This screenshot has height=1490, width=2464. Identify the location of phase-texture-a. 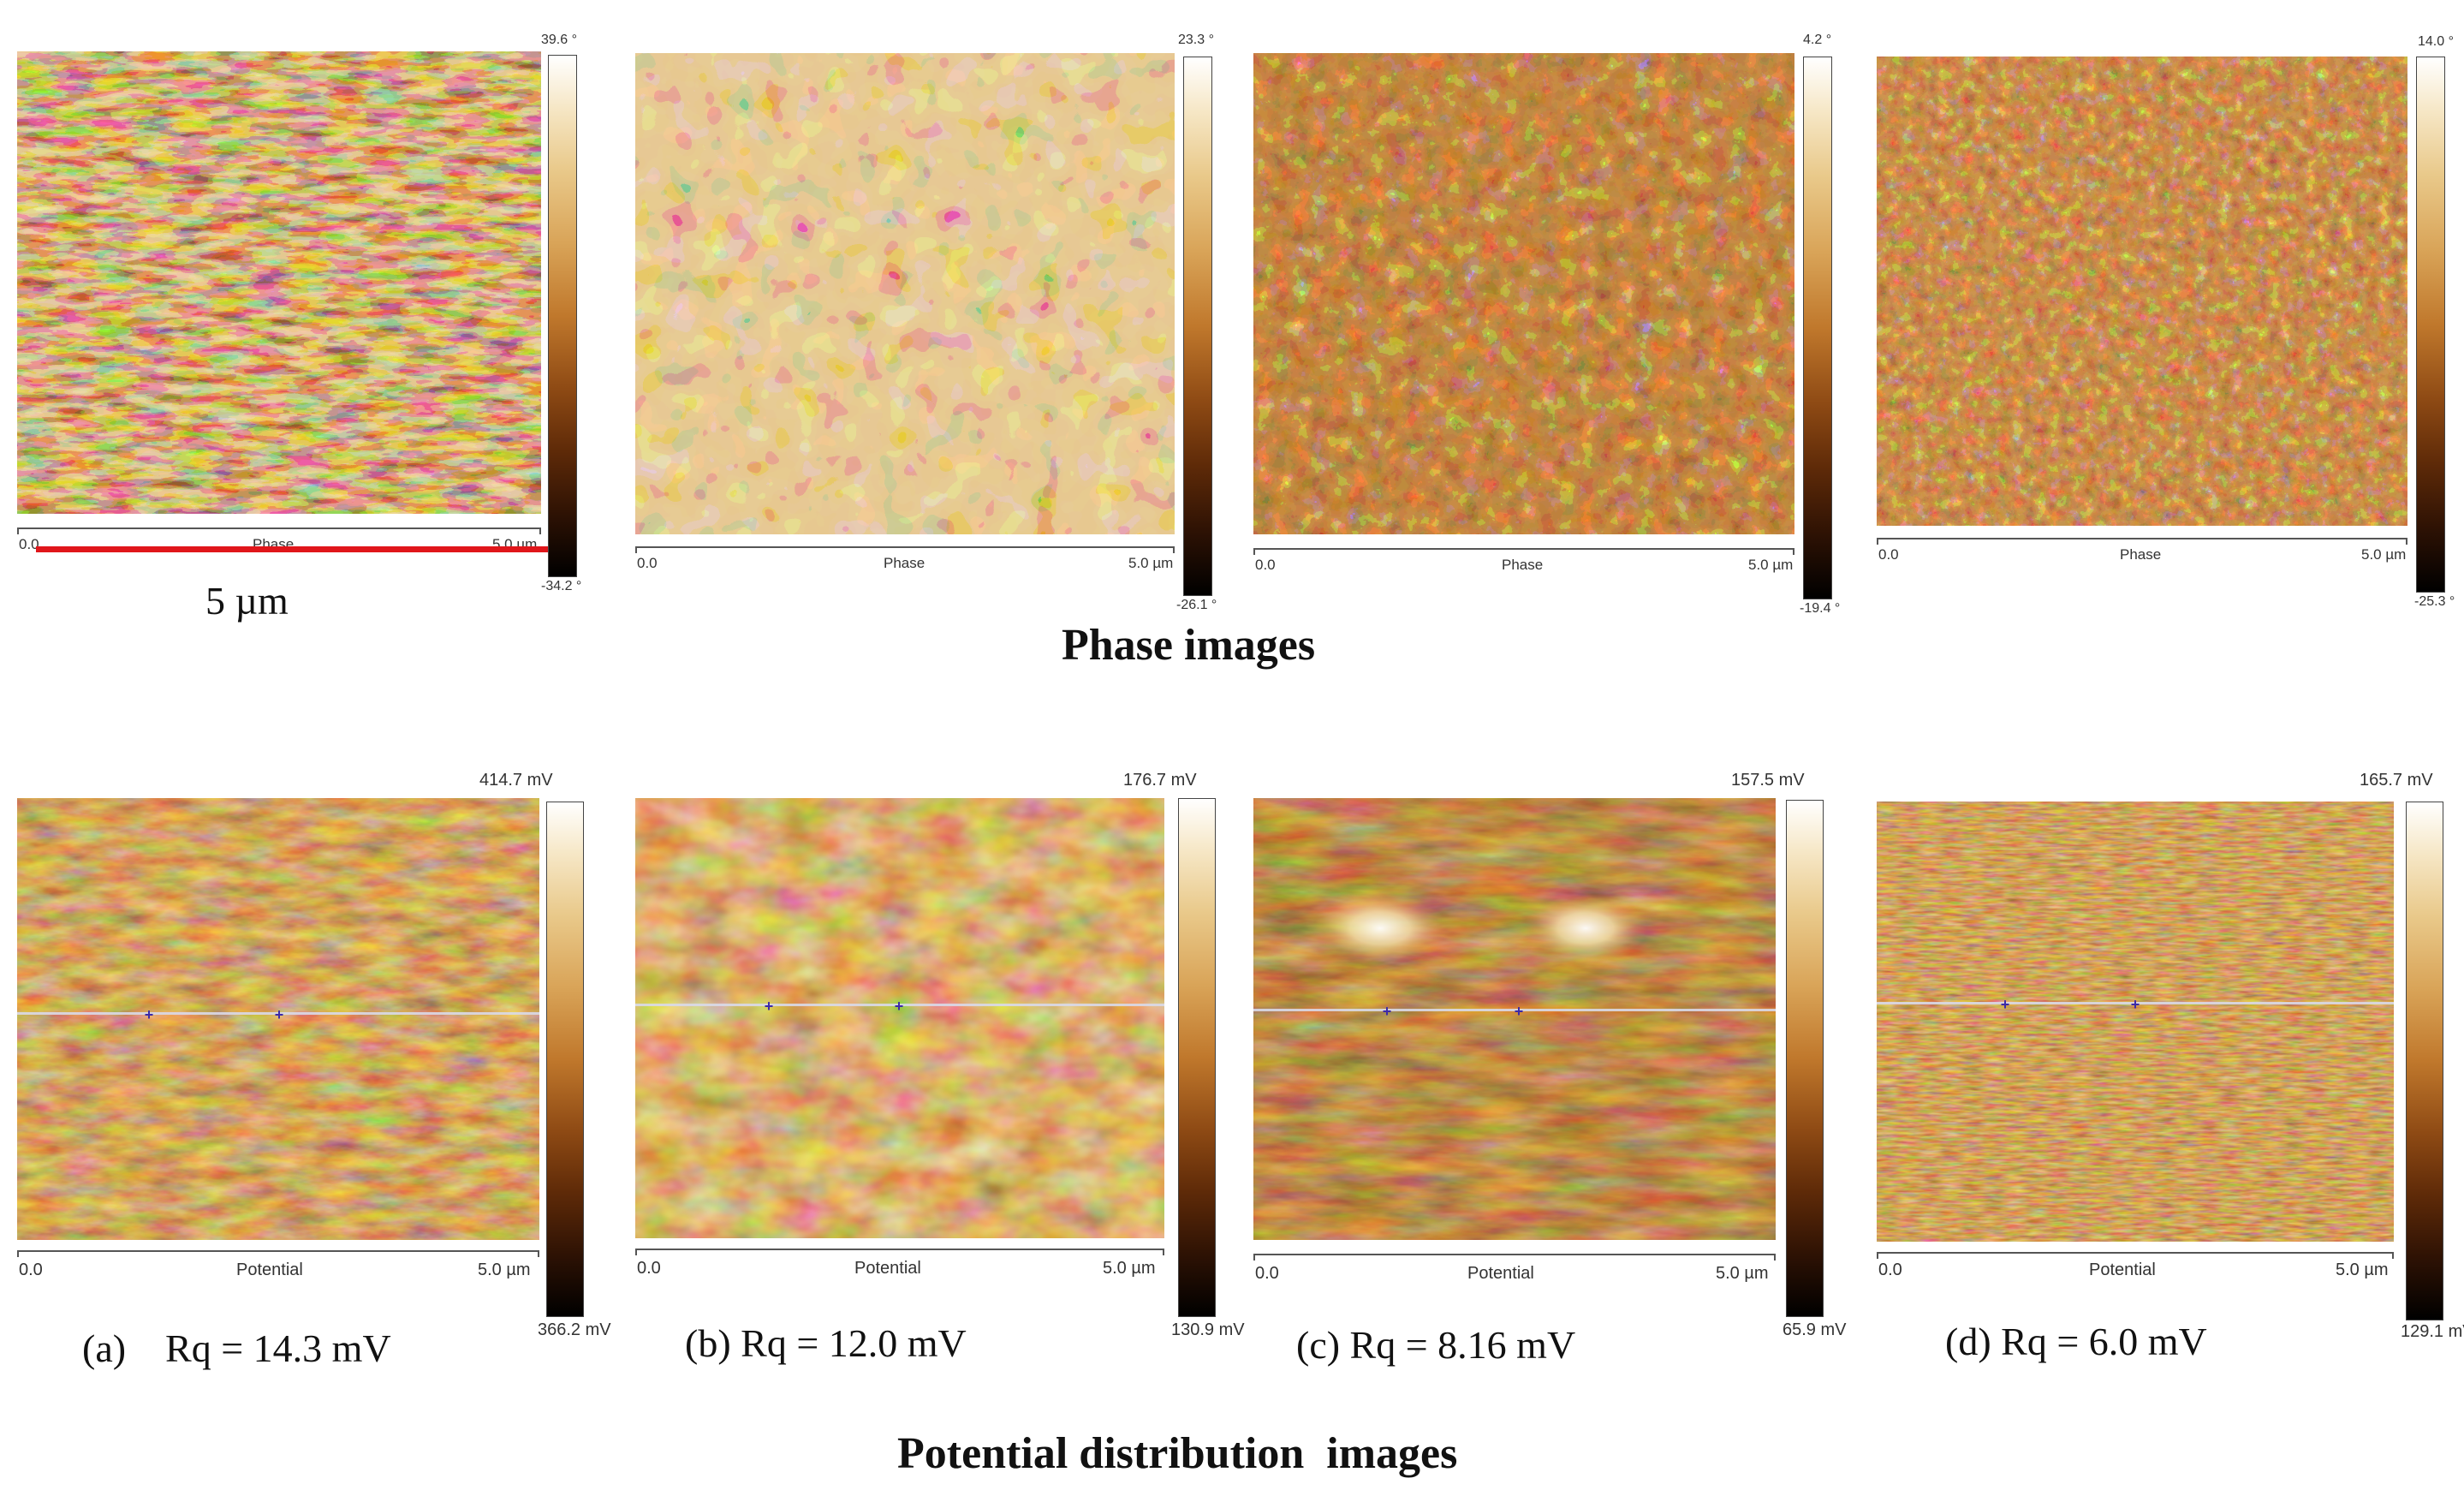
(279, 282).